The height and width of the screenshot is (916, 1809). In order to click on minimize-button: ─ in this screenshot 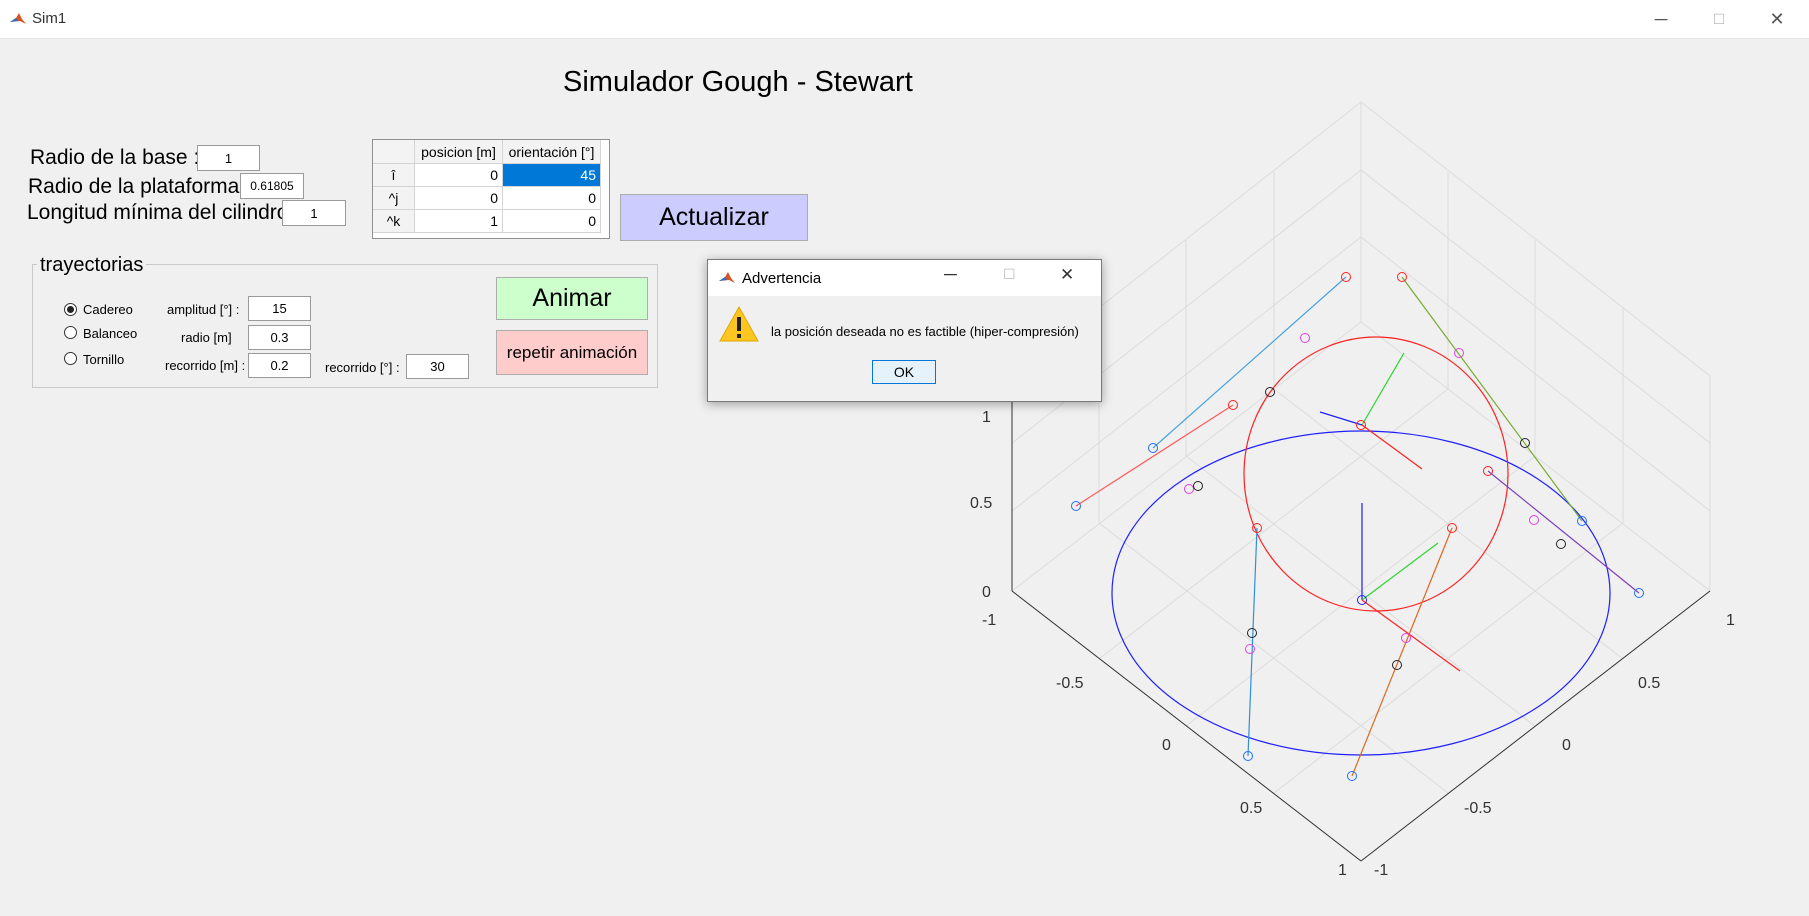, I will do `click(1661, 19)`.